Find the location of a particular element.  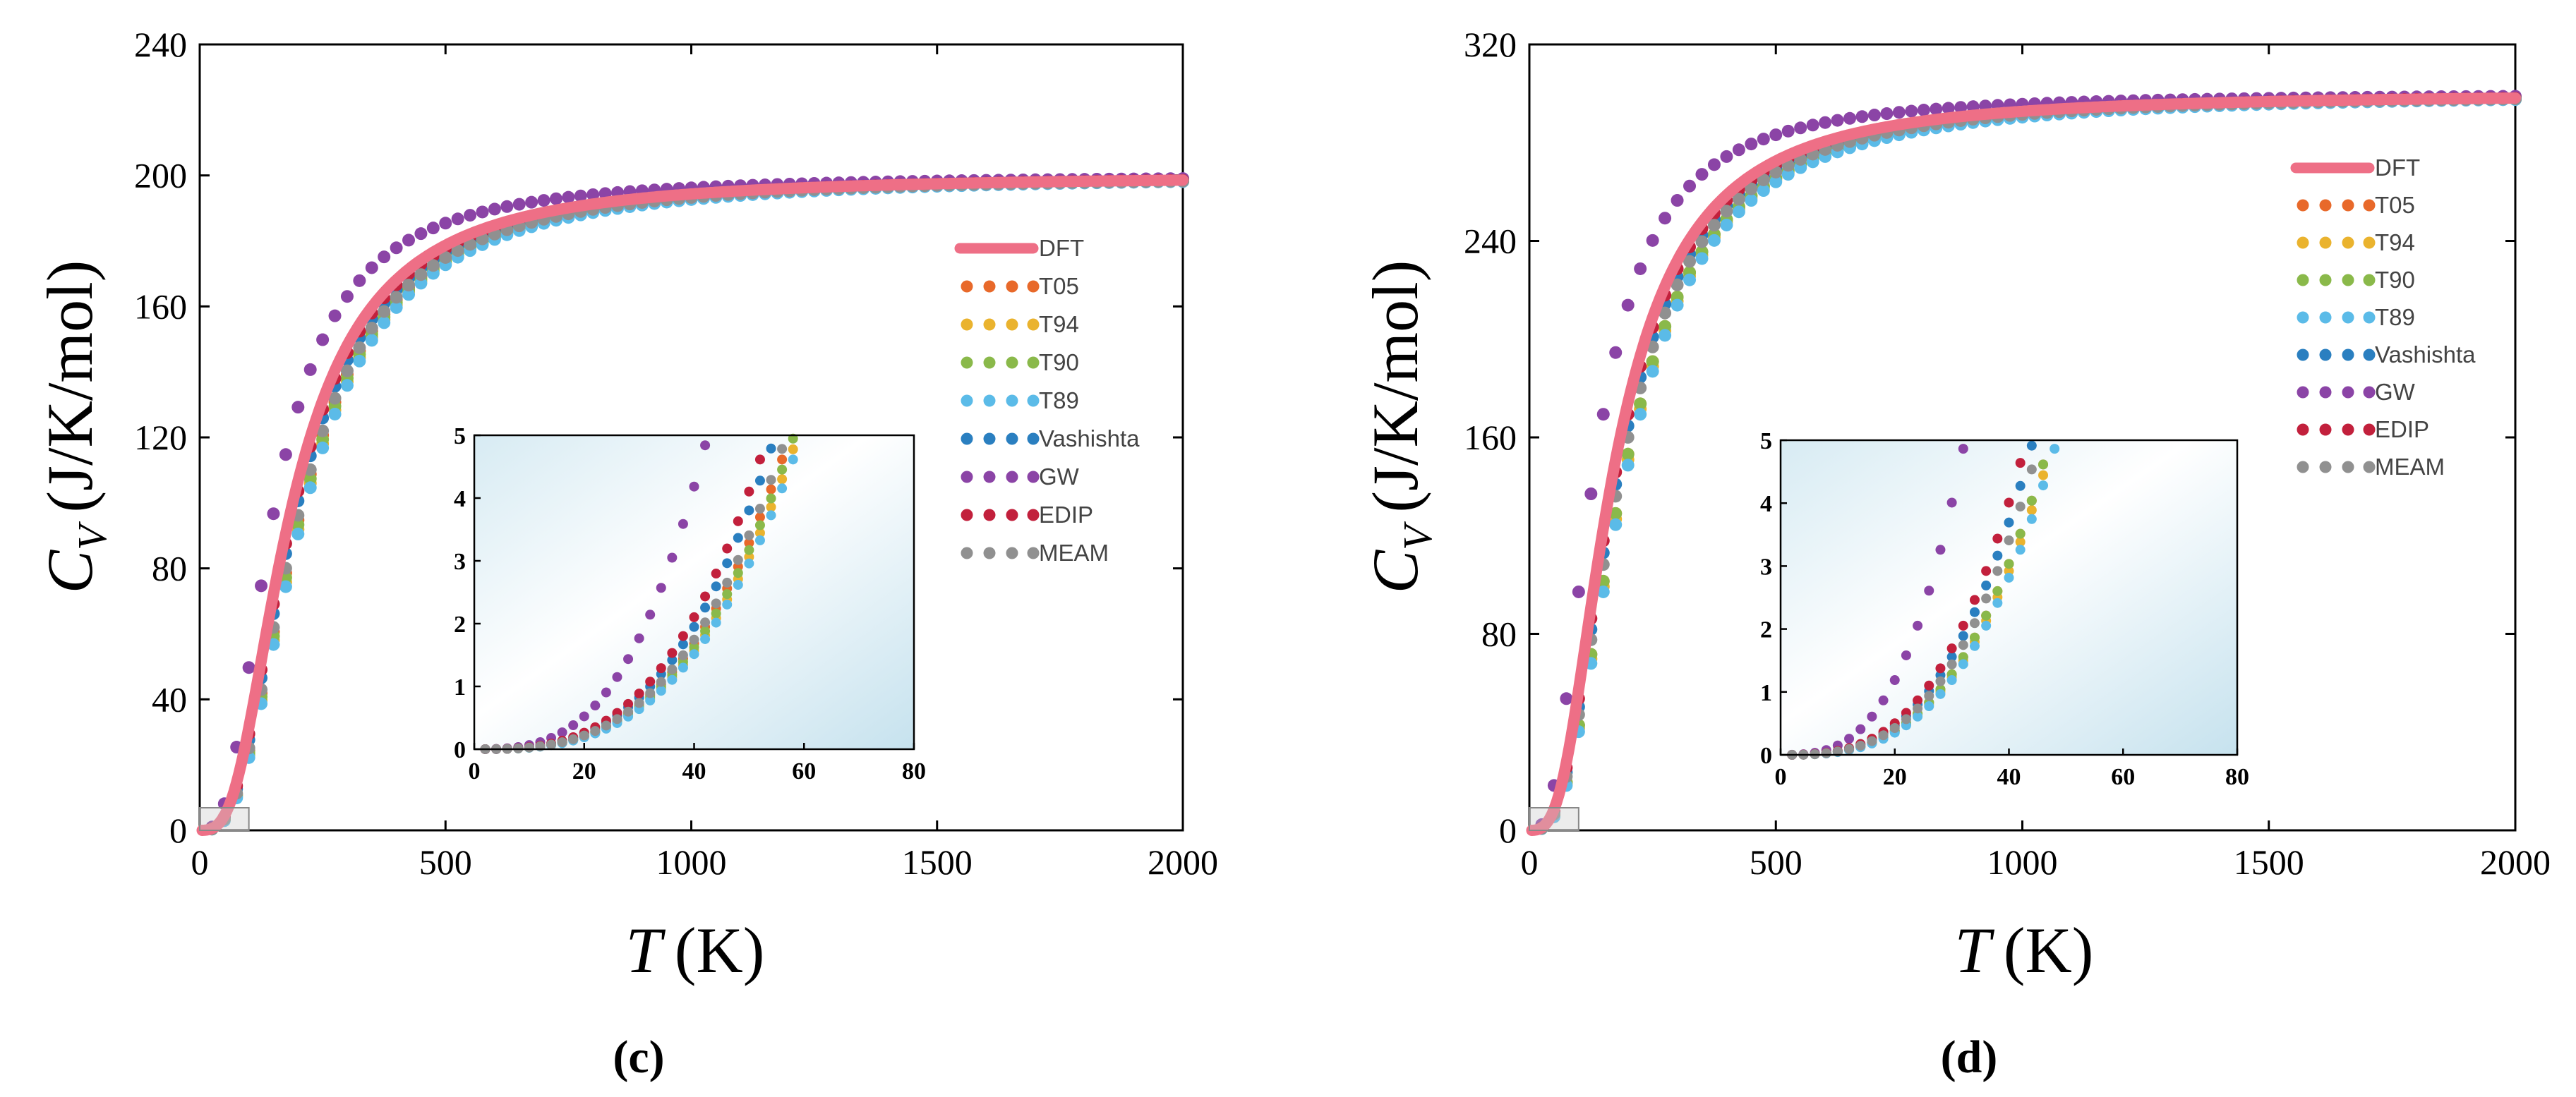

y-tick-label: 0 is located at coordinates (178, 830).